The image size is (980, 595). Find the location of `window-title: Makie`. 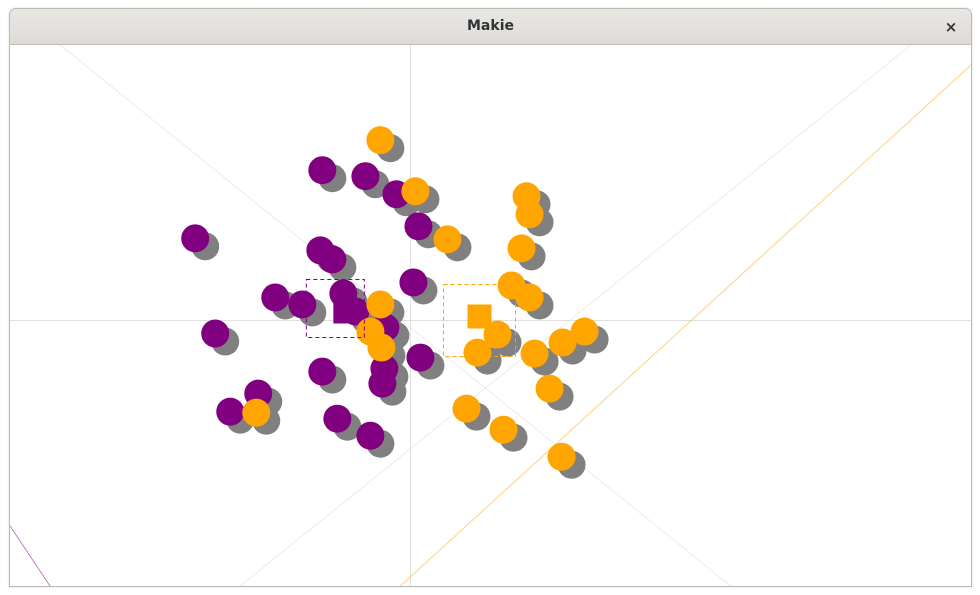

window-title: Makie is located at coordinates (490, 26).